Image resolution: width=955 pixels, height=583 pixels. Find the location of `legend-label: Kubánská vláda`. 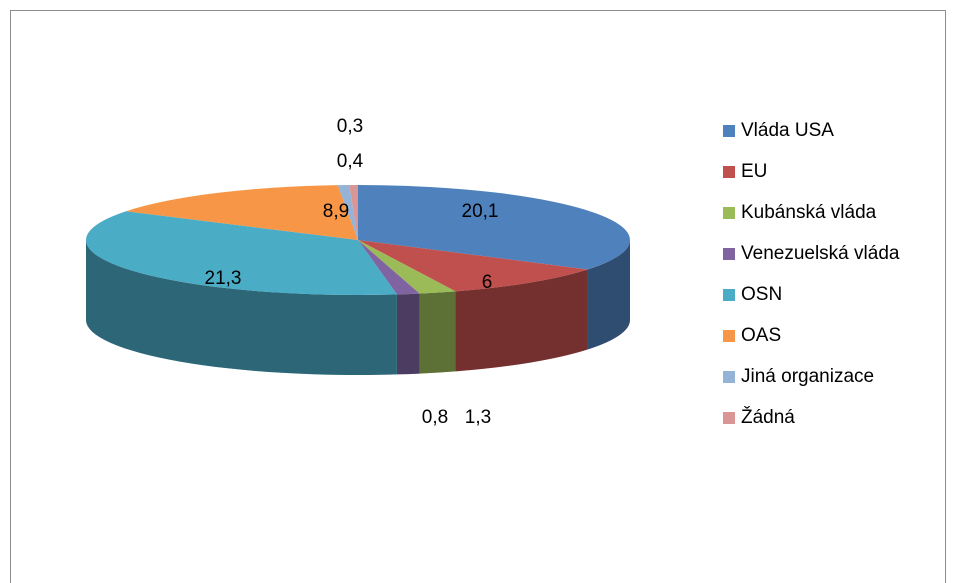

legend-label: Kubánská vláda is located at coordinates (809, 212).